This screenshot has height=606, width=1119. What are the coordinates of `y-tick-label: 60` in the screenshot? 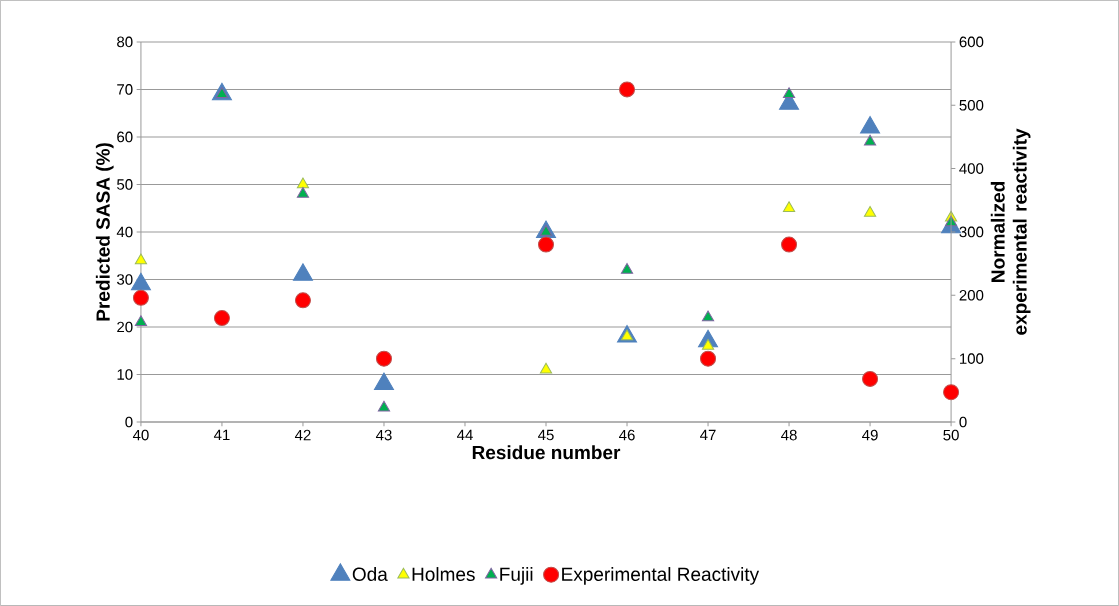 It's located at (125, 137).